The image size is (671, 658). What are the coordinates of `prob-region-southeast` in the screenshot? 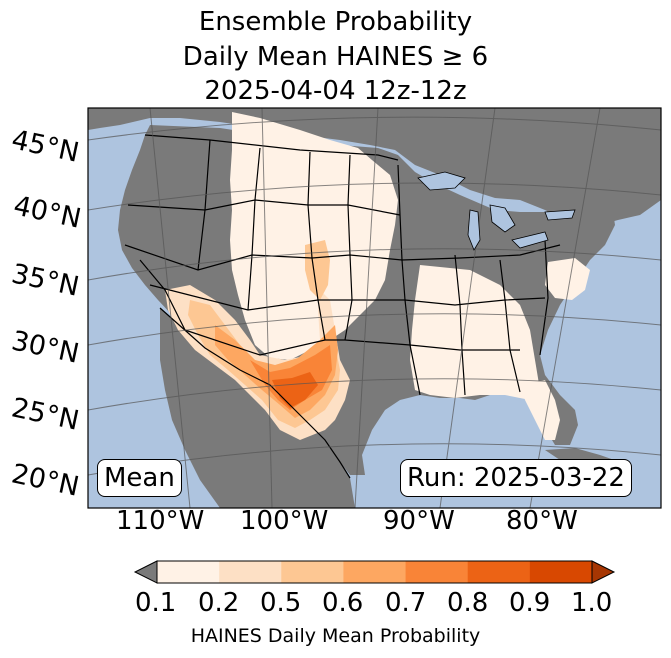 It's located at (475, 332).